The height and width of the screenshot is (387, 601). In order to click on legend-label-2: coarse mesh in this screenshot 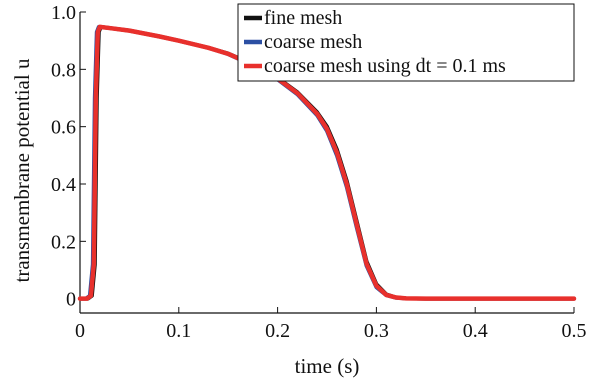, I will do `click(313, 42)`.